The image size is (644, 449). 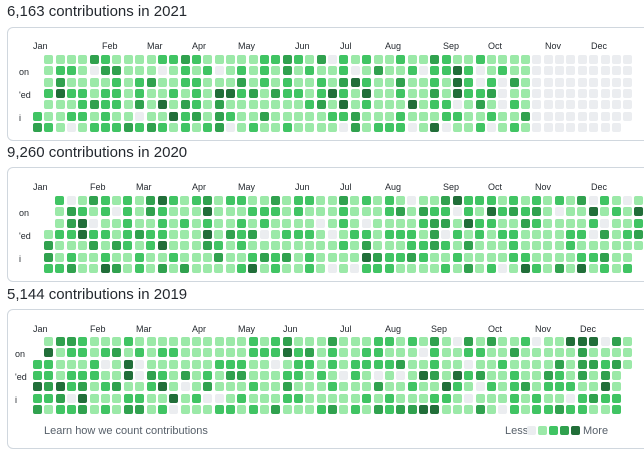 I want to click on learn-how-we-count-link: Learn how we count contributions, so click(x=126, y=431).